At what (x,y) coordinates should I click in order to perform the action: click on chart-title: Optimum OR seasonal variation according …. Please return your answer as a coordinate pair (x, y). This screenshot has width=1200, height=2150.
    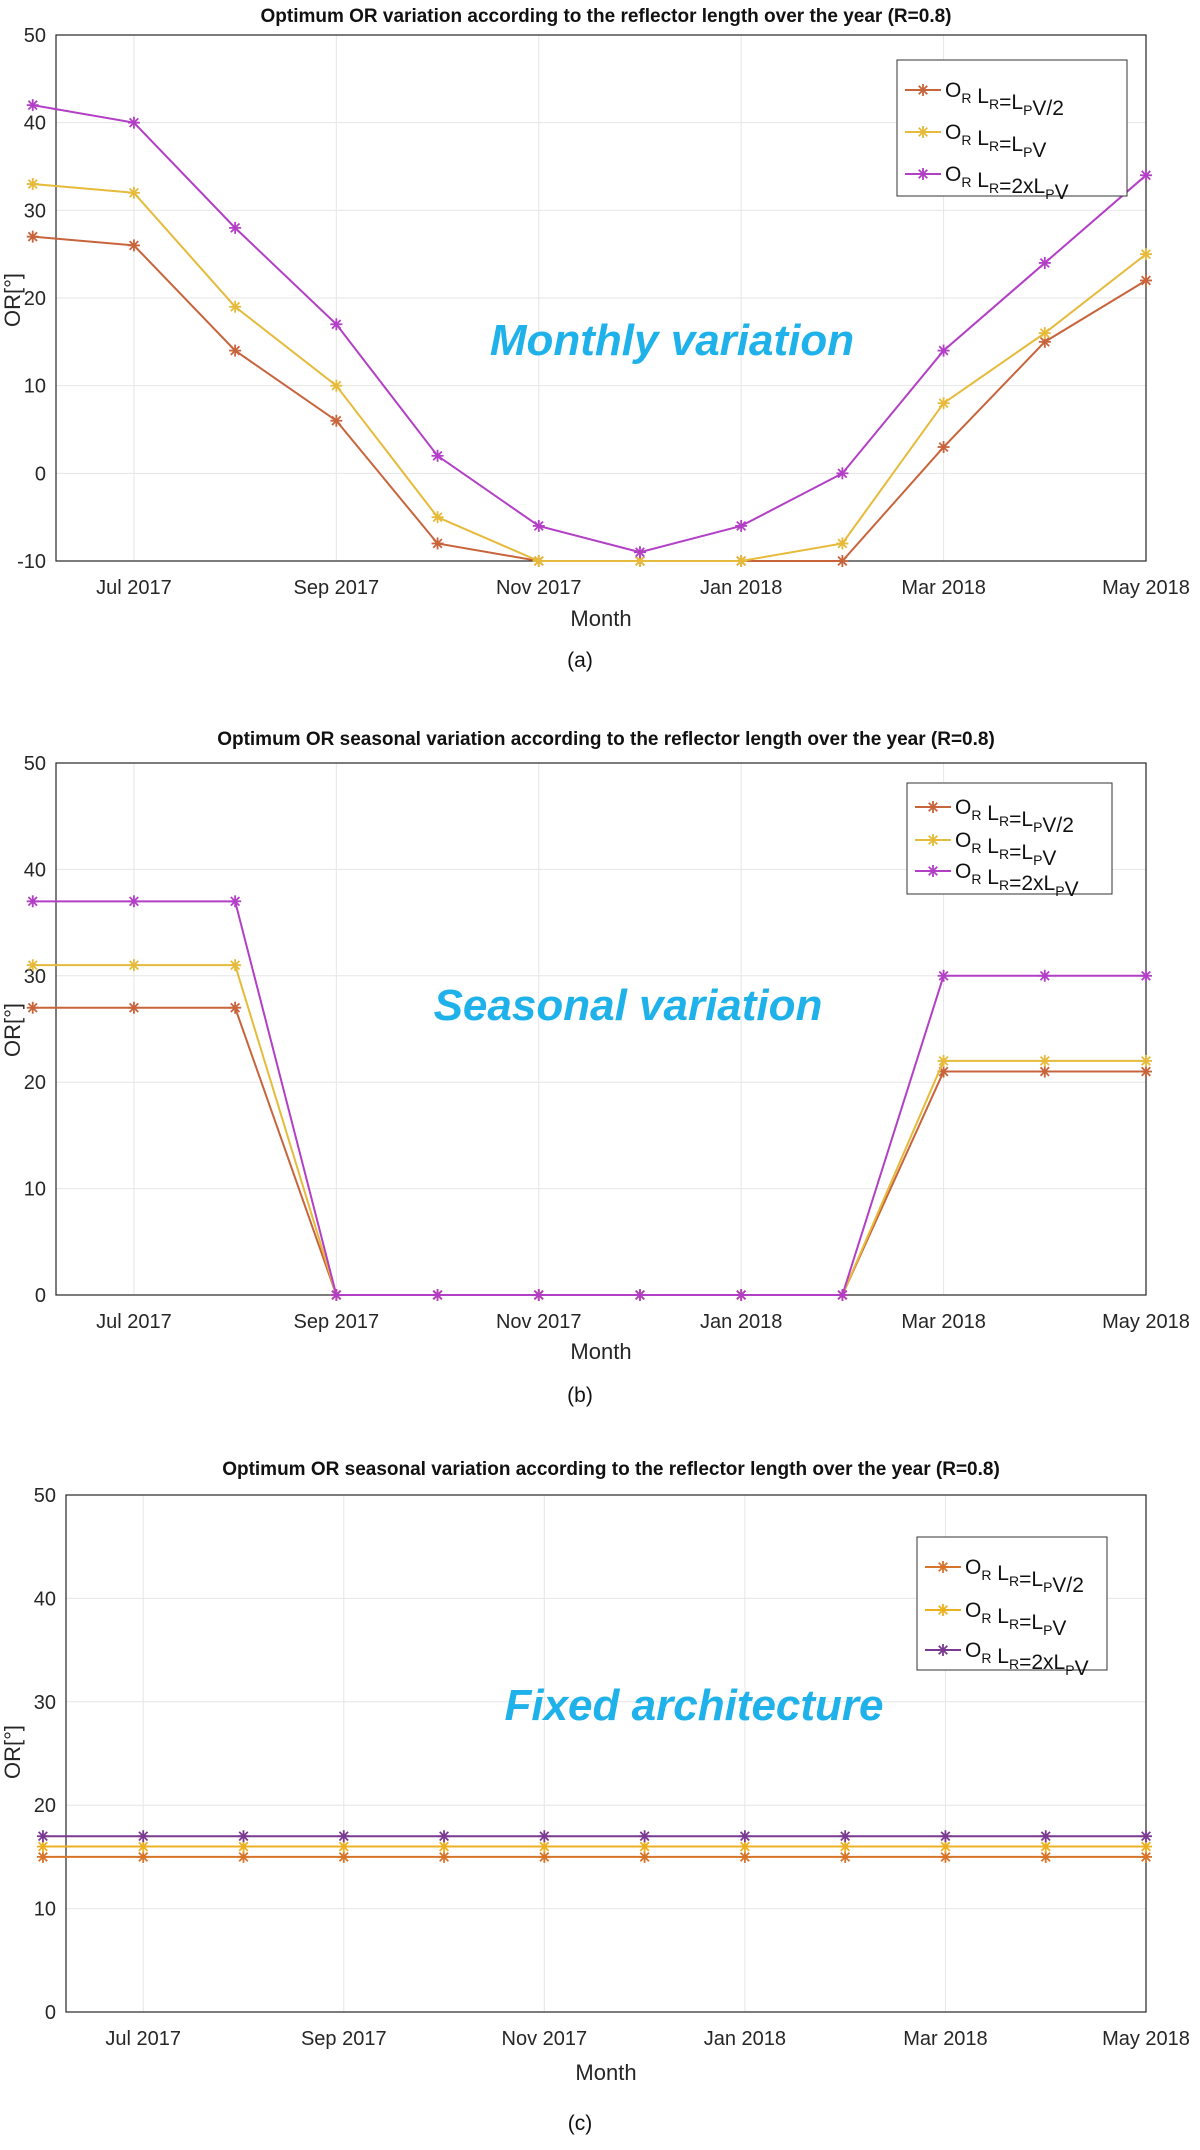
    Looking at the image, I should click on (611, 1469).